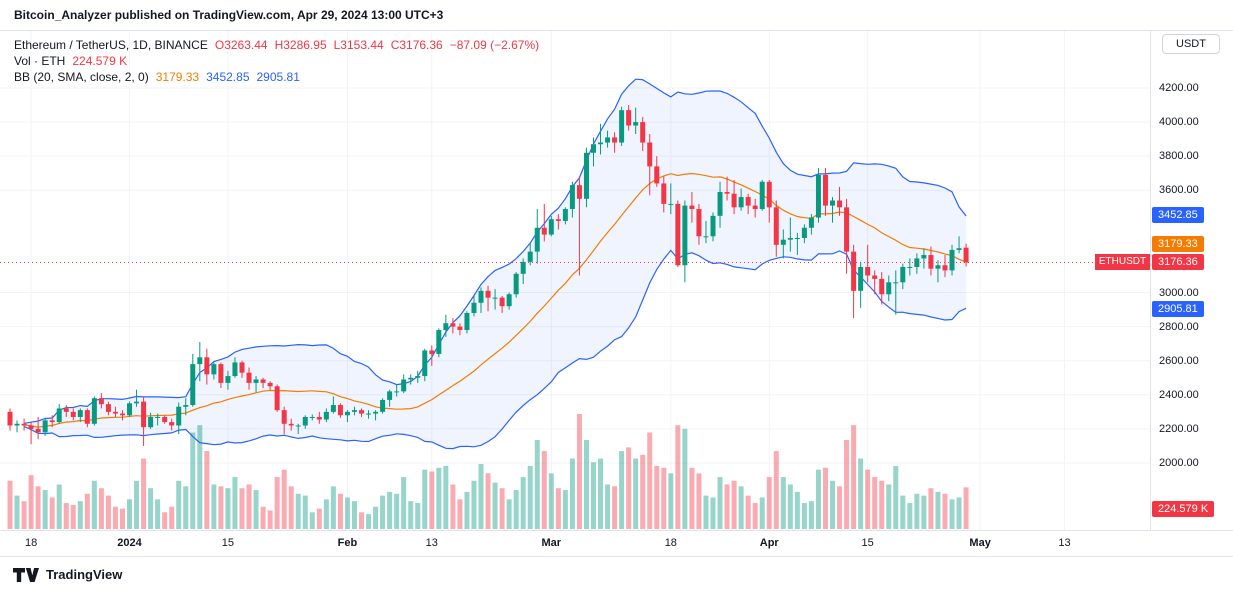 The height and width of the screenshot is (592, 1233). What do you see at coordinates (1179, 156) in the screenshot?
I see `price-axis-label: 3800.00` at bounding box center [1179, 156].